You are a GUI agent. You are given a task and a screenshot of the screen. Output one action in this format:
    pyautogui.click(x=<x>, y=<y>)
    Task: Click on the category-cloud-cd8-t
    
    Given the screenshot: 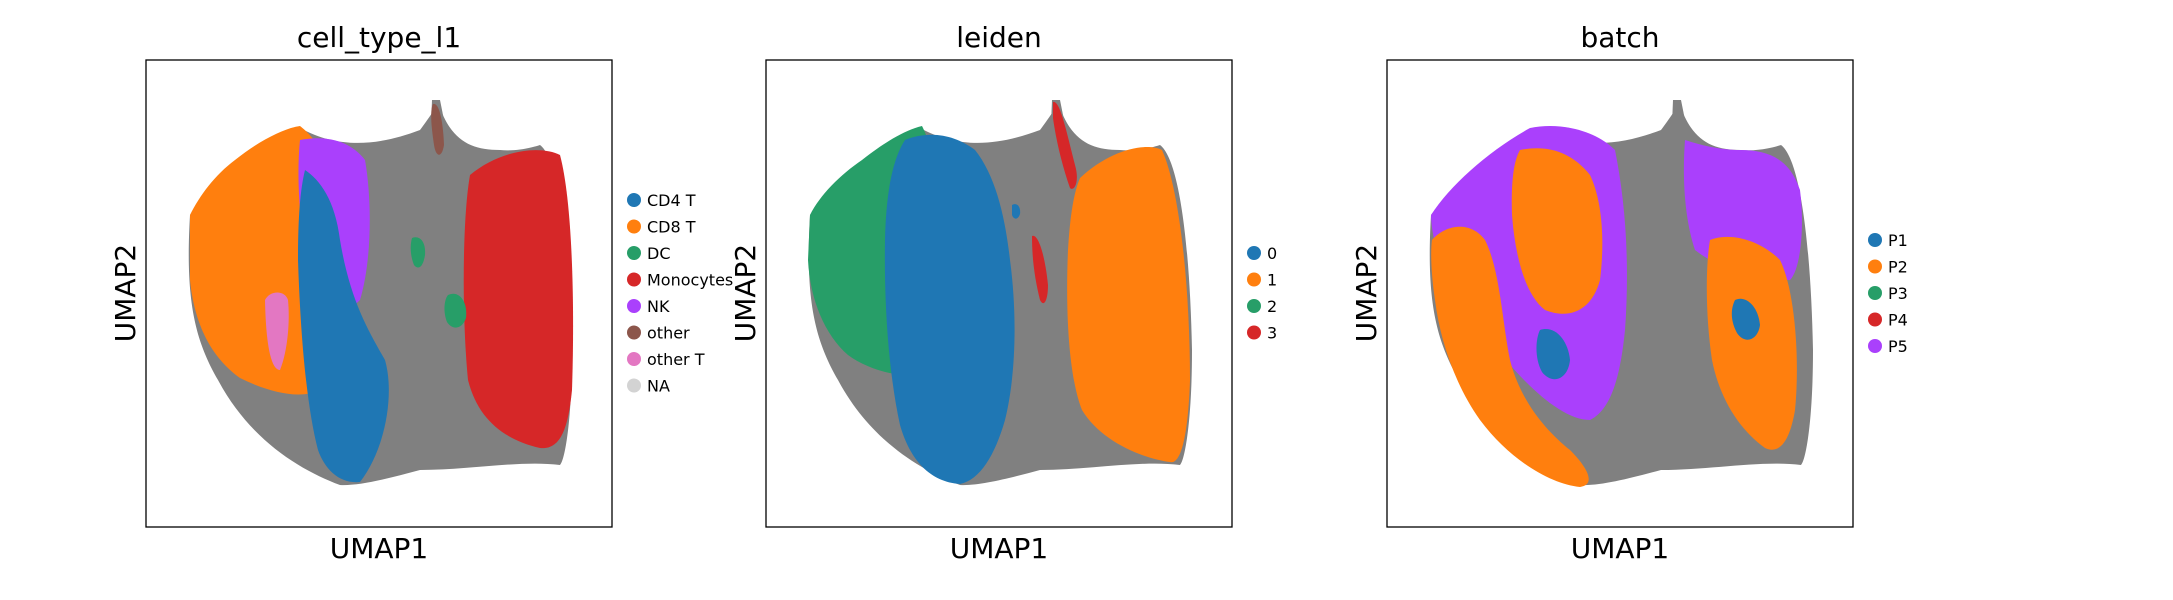 What is the action you would take?
    pyautogui.click(x=259, y=260)
    